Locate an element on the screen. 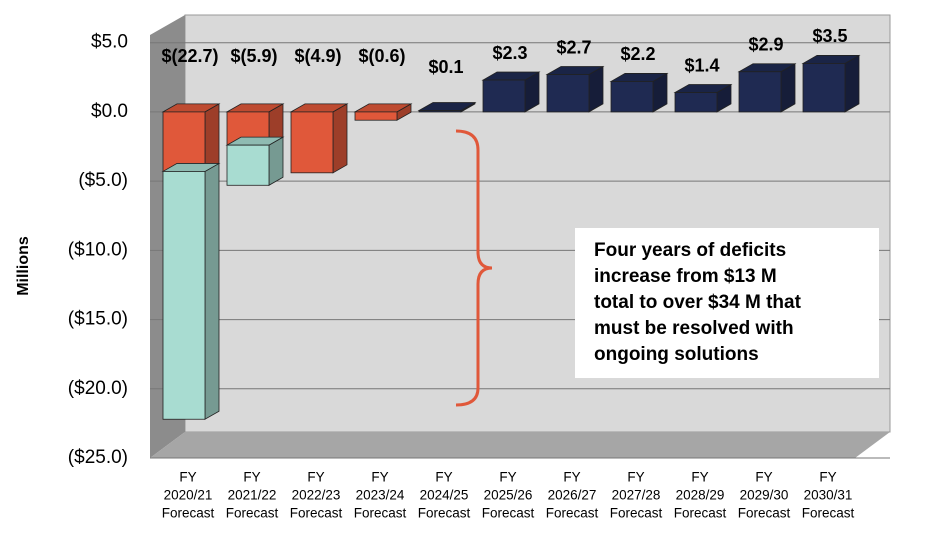 This screenshot has width=931, height=534. x-tick-label: 2026/27 is located at coordinates (572, 495).